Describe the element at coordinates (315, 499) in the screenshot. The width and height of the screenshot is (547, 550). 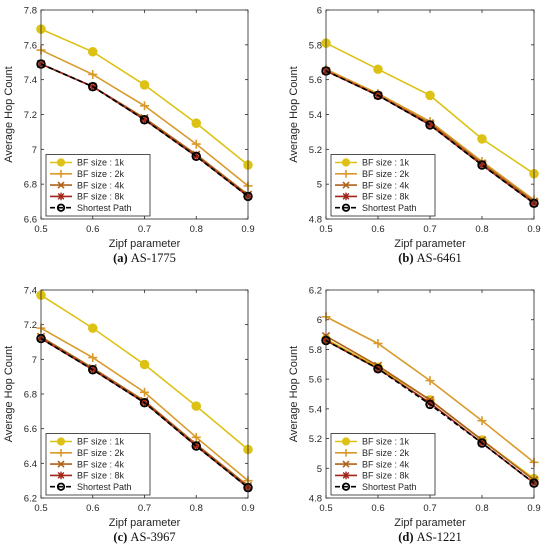
I see `y-tick-label: 4.8` at that location.